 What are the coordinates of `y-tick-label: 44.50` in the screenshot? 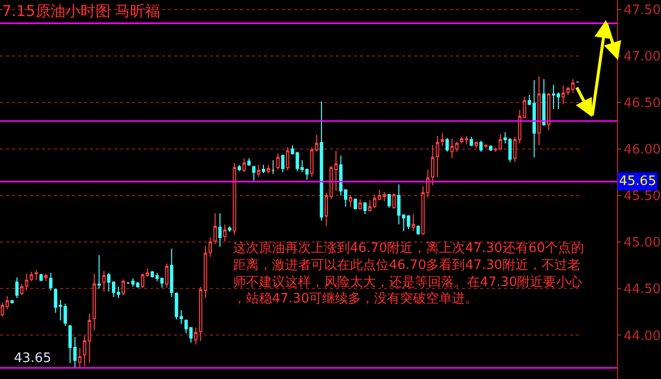 It's located at (642, 290).